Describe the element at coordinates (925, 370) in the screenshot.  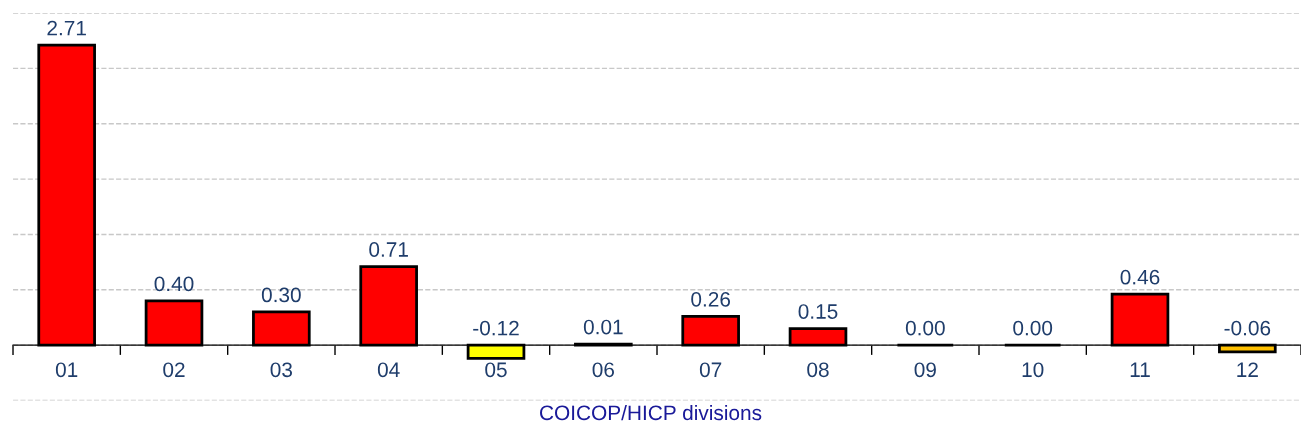
I see `x-tick-label: 09` at that location.